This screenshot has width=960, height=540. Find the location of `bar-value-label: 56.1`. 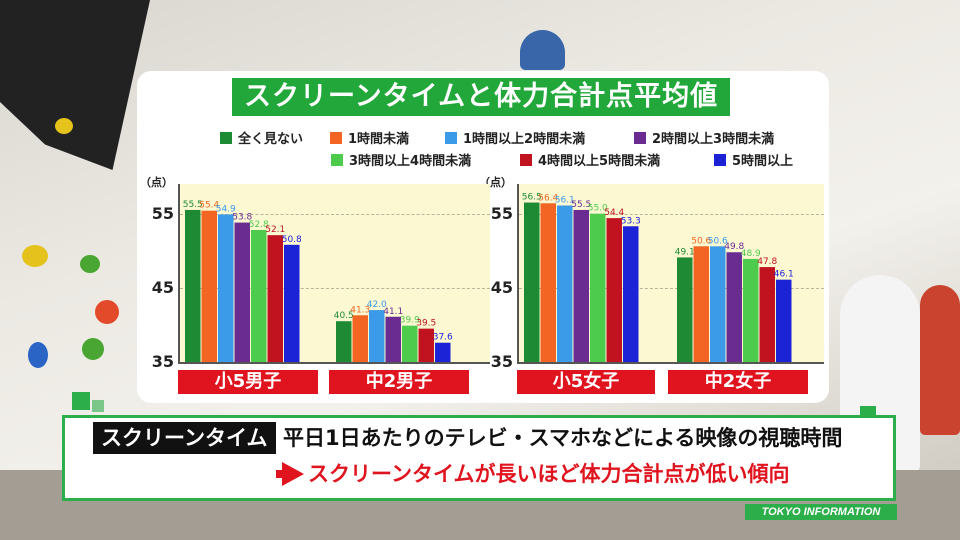

bar-value-label: 56.1 is located at coordinates (565, 201).